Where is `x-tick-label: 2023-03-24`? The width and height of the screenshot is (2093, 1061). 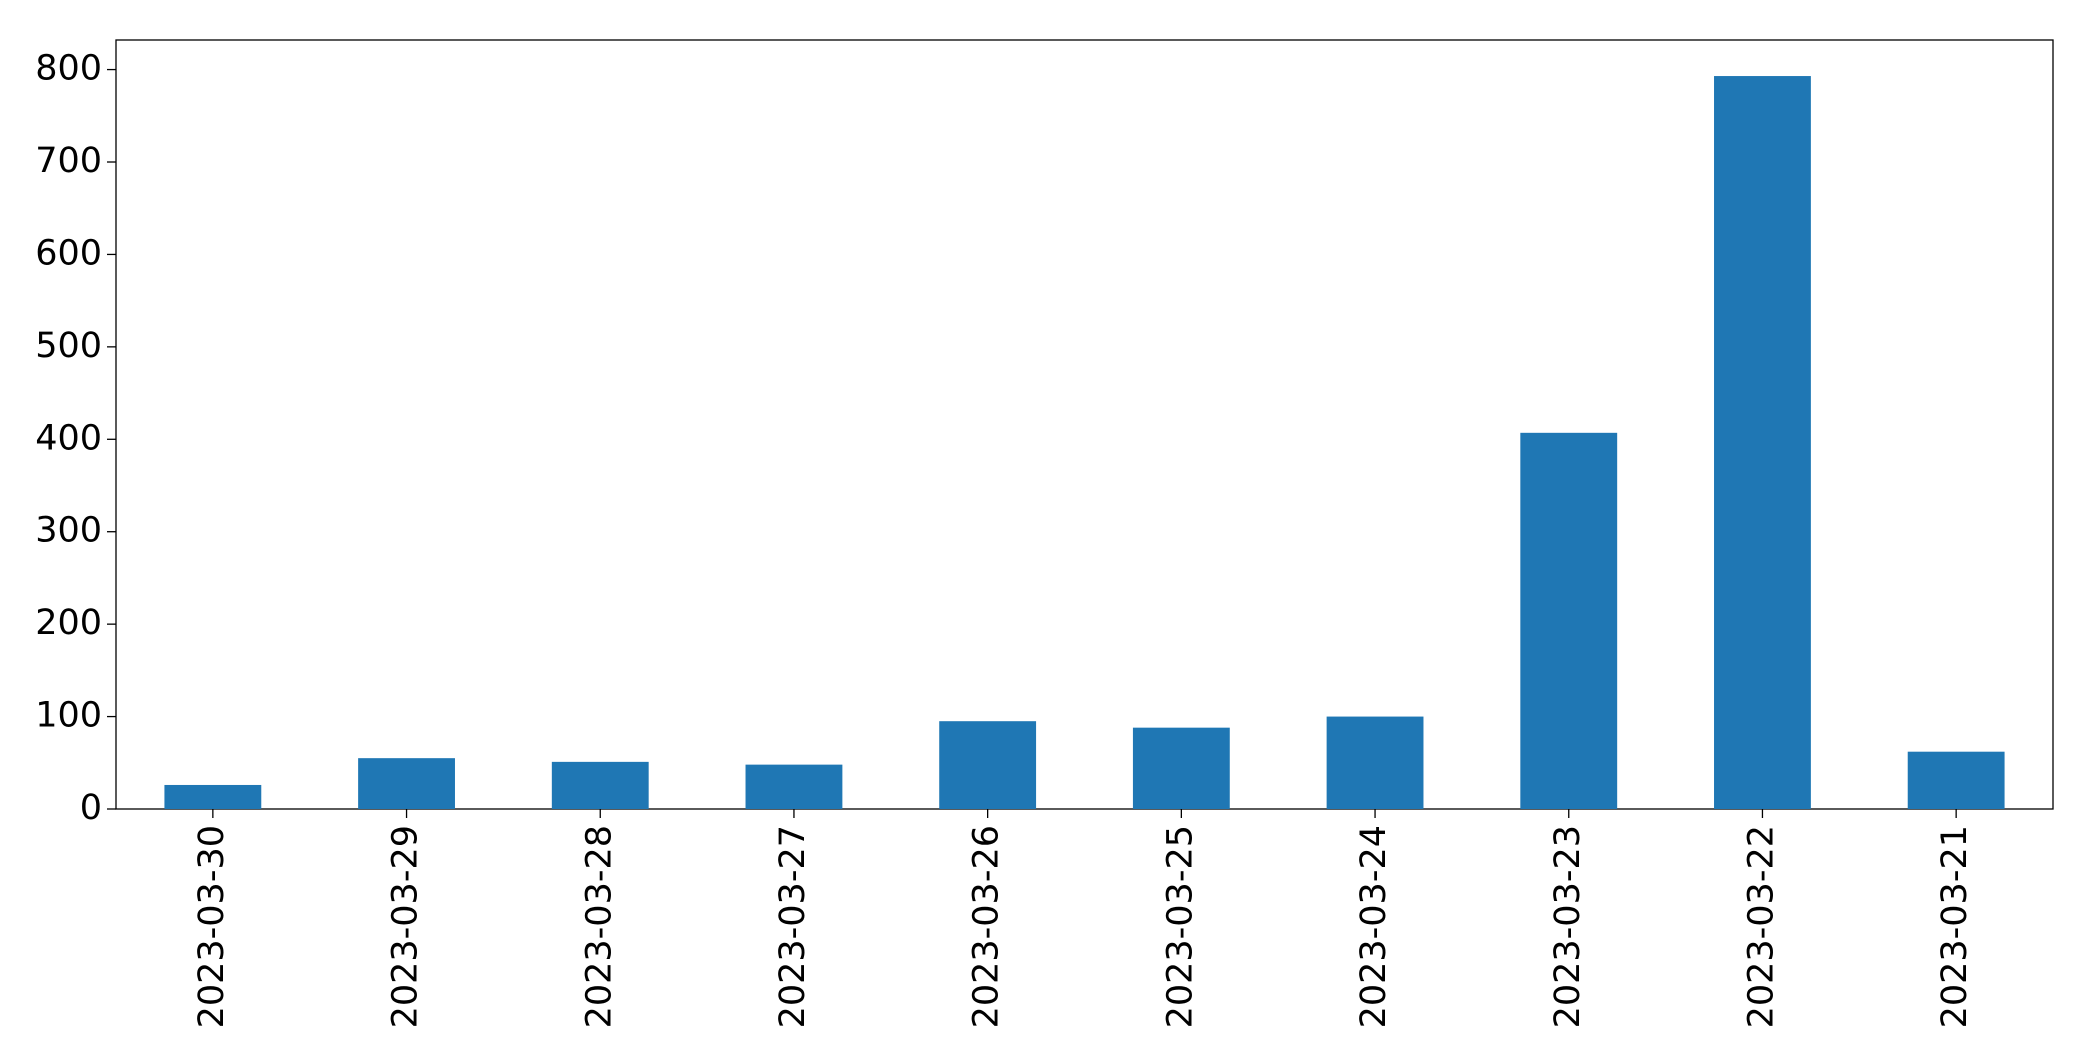 x-tick-label: 2023-03-24 is located at coordinates (1374, 926).